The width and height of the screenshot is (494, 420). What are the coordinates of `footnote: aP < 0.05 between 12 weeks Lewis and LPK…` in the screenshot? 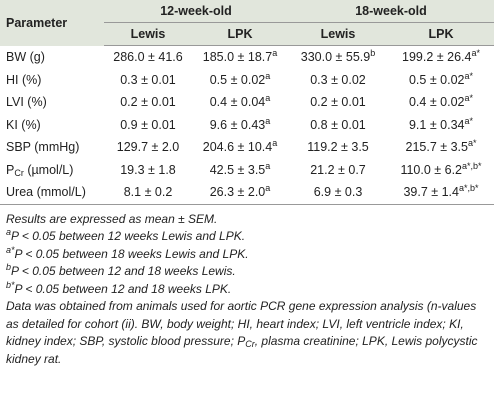 It's located at (247, 237).